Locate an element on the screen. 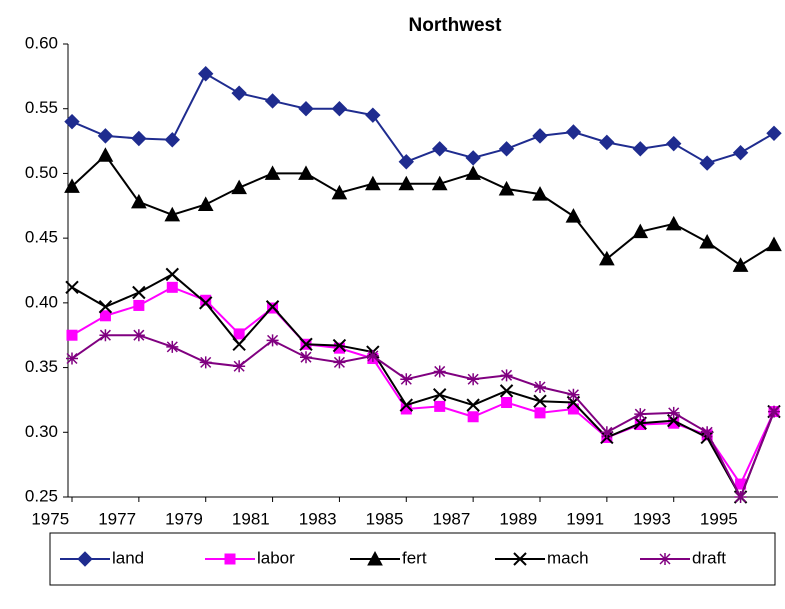 The width and height of the screenshot is (785, 609). y-tick-label: 0.45 is located at coordinates (41, 237).